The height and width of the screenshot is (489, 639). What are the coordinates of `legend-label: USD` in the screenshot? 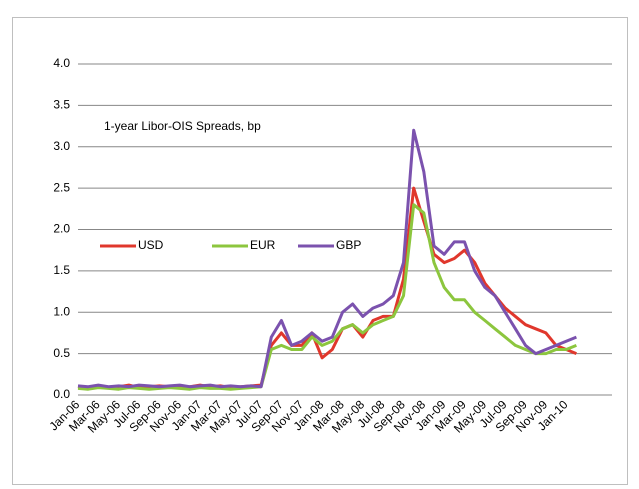 It's located at (151, 245).